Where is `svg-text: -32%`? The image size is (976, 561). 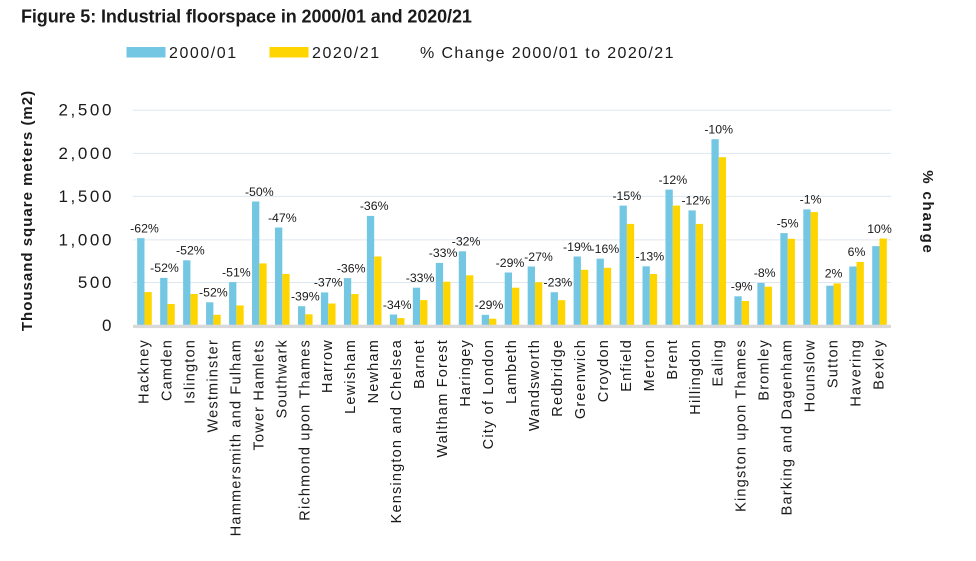
svg-text: -32% is located at coordinates (466, 242).